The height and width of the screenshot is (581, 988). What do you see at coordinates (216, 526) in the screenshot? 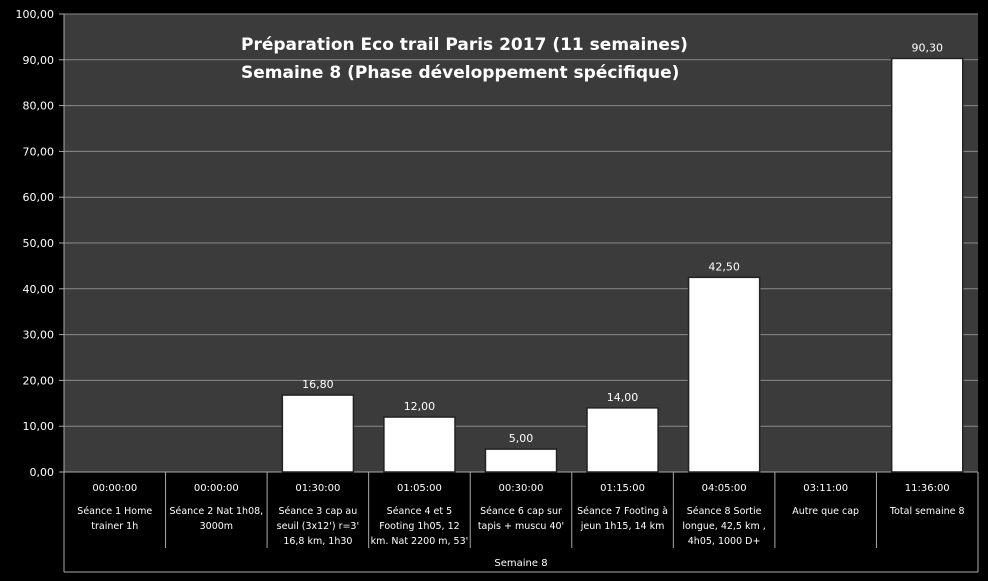
I see `category-label: 3000m` at bounding box center [216, 526].